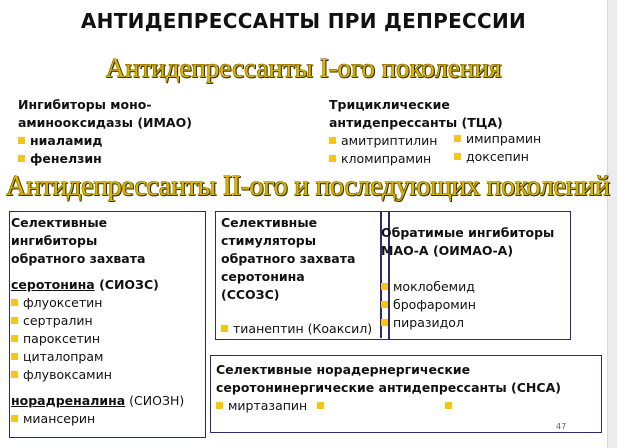 The width and height of the screenshot is (617, 448). I want to click on ssri-serotonin-label: серотонина (СИОЗС), so click(85, 284).